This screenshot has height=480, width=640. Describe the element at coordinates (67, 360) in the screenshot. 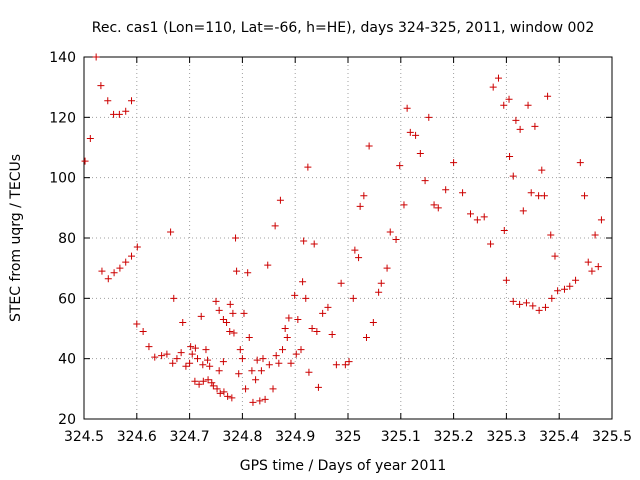

I see `y-tick-label: 40` at that location.